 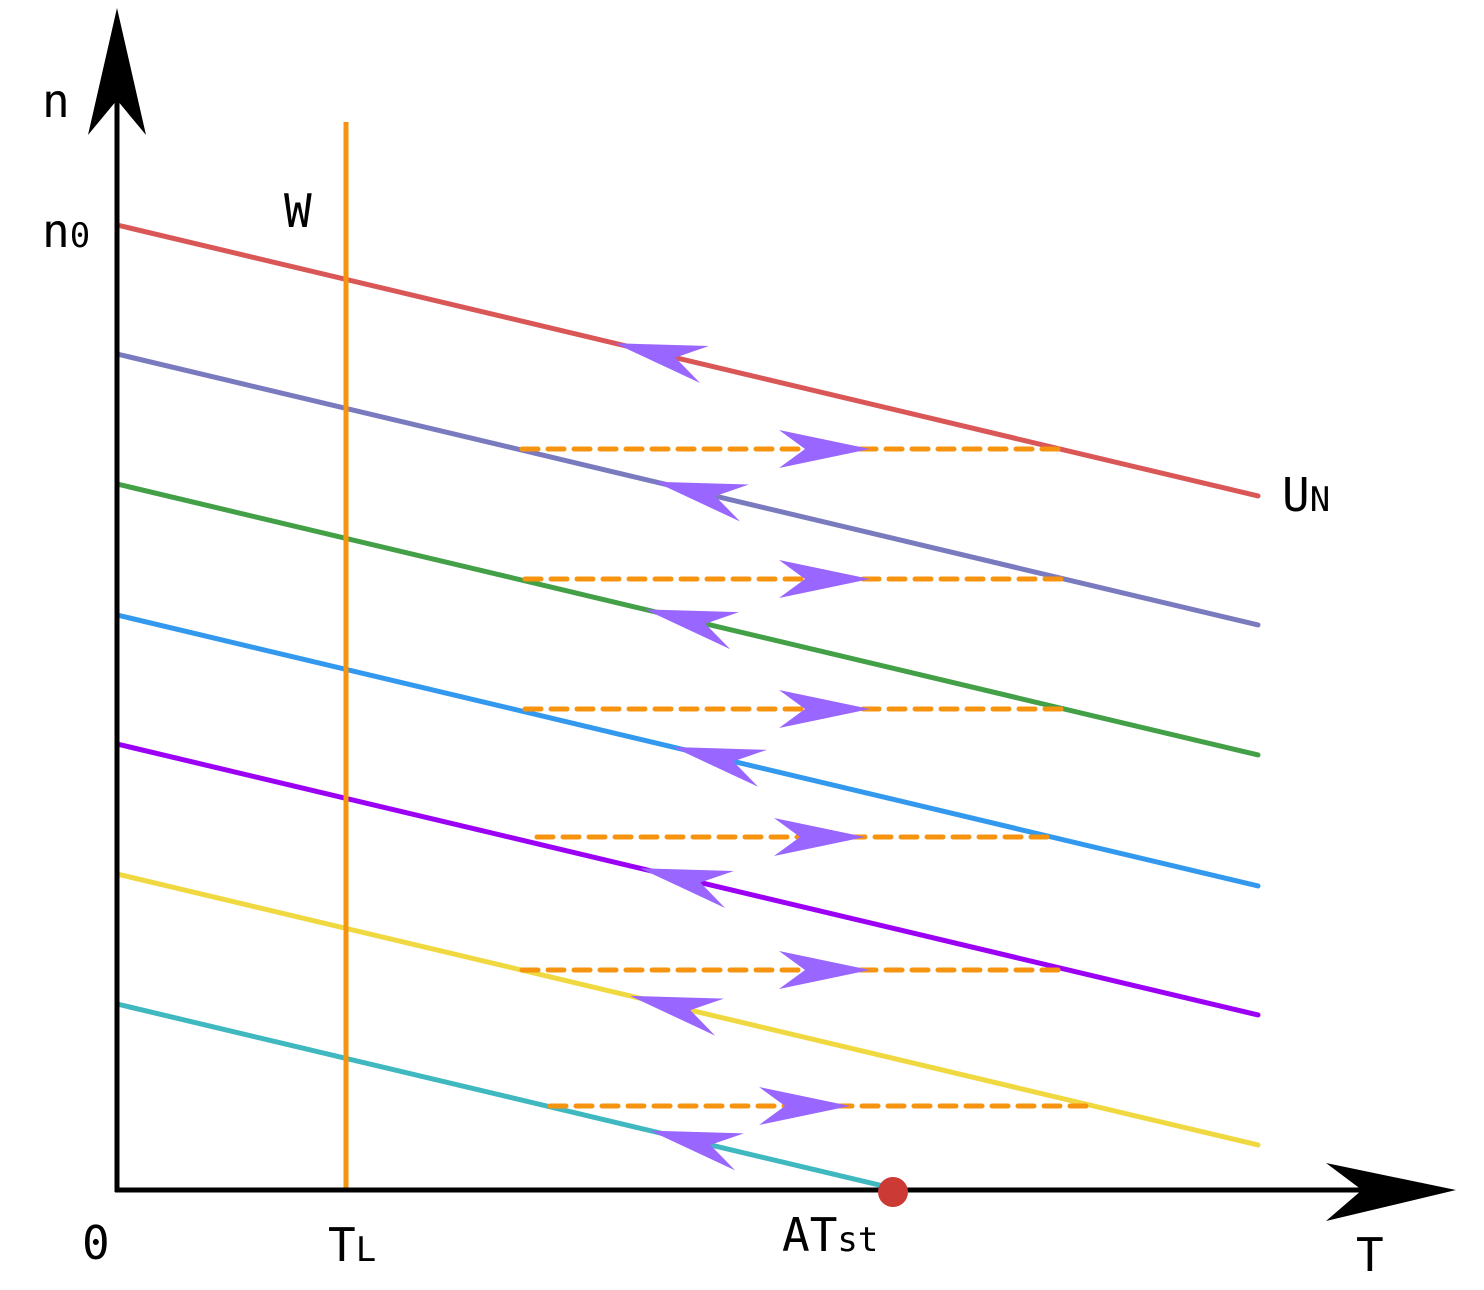 I want to click on atst-sub: st, so click(x=858, y=1240).